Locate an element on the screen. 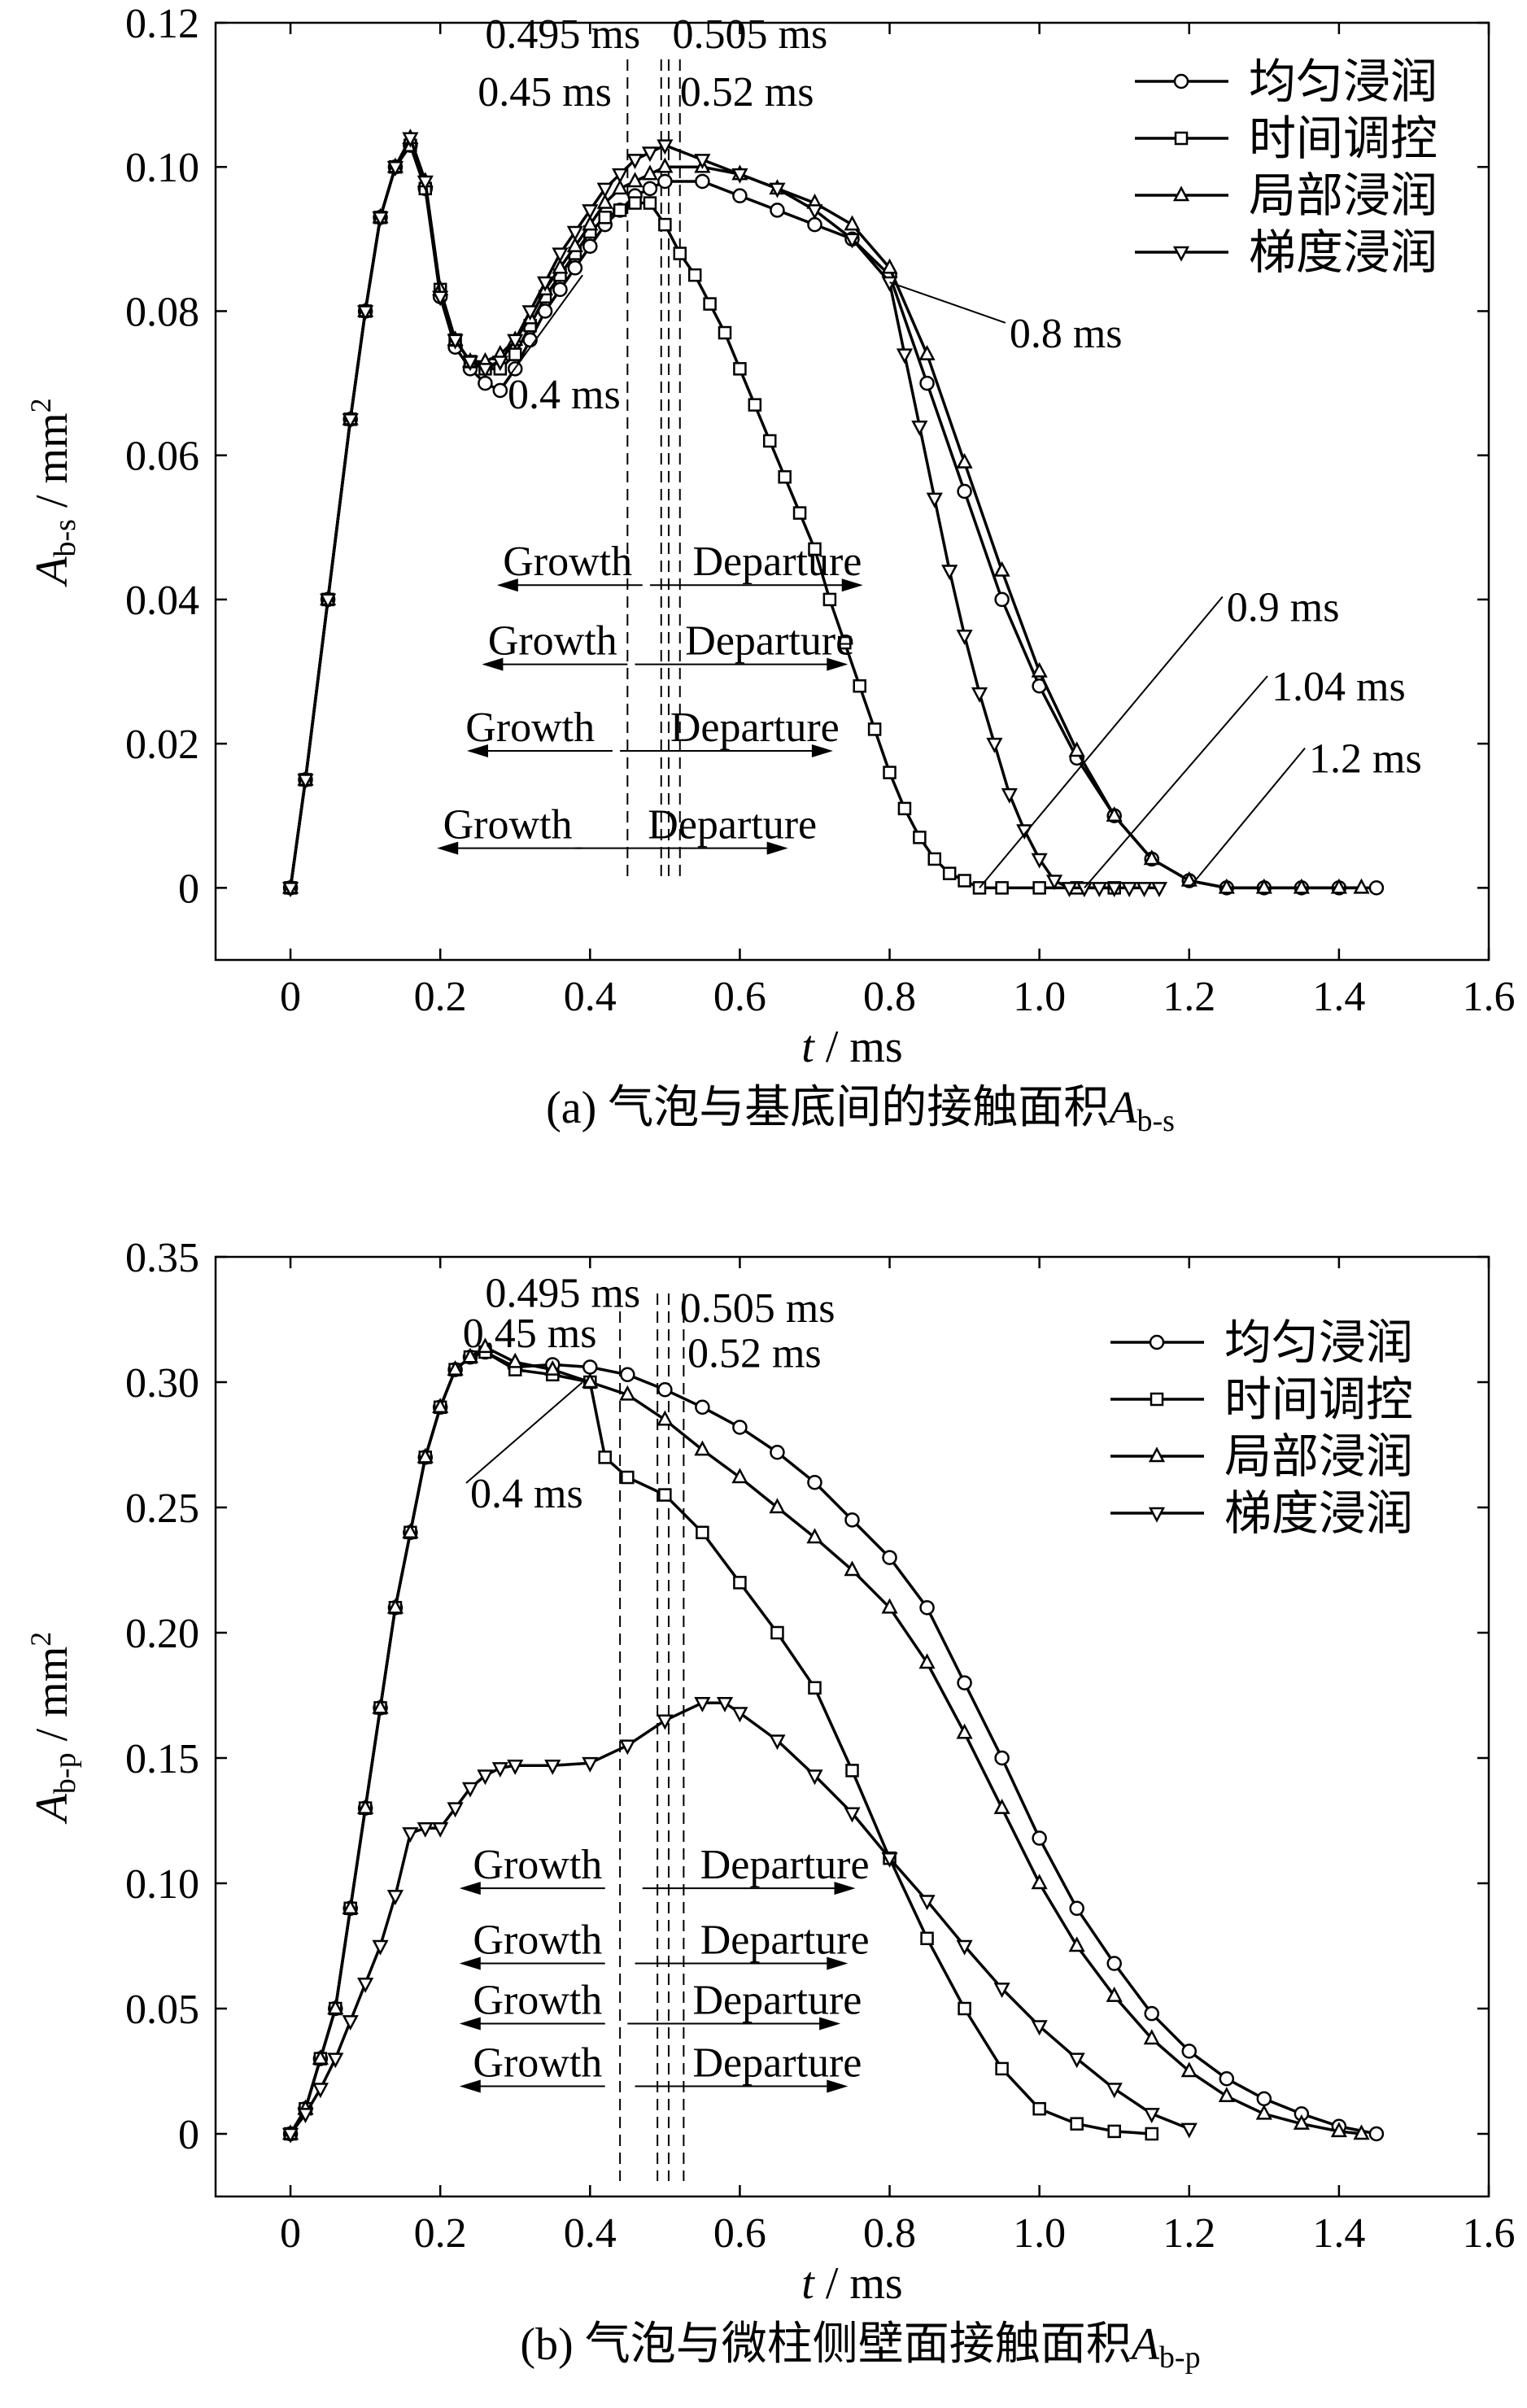 This screenshot has width=1527, height=2408. figure-caption: (b) 气泡与微柱侧壁面接触面积Ab-p is located at coordinates (860, 2347).